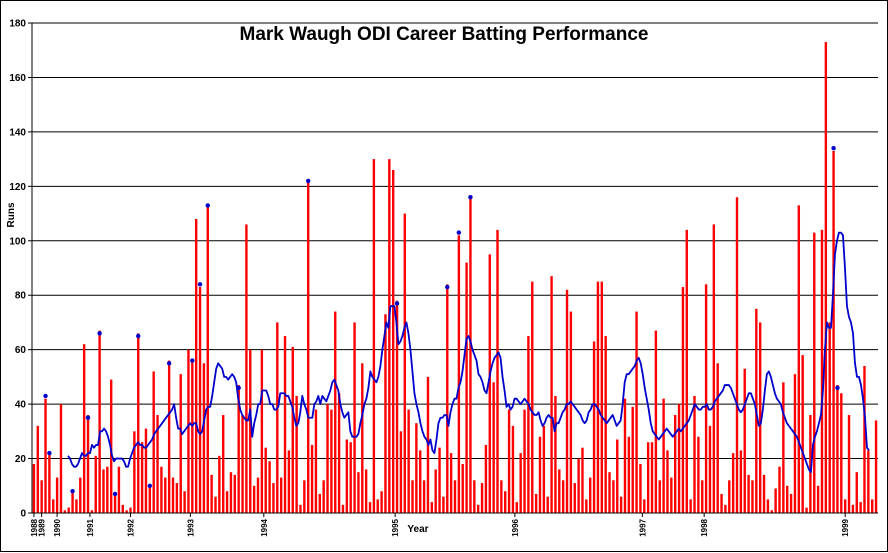 The image size is (888, 553). I want to click on x-tick-label-1996: 1996, so click(515, 527).